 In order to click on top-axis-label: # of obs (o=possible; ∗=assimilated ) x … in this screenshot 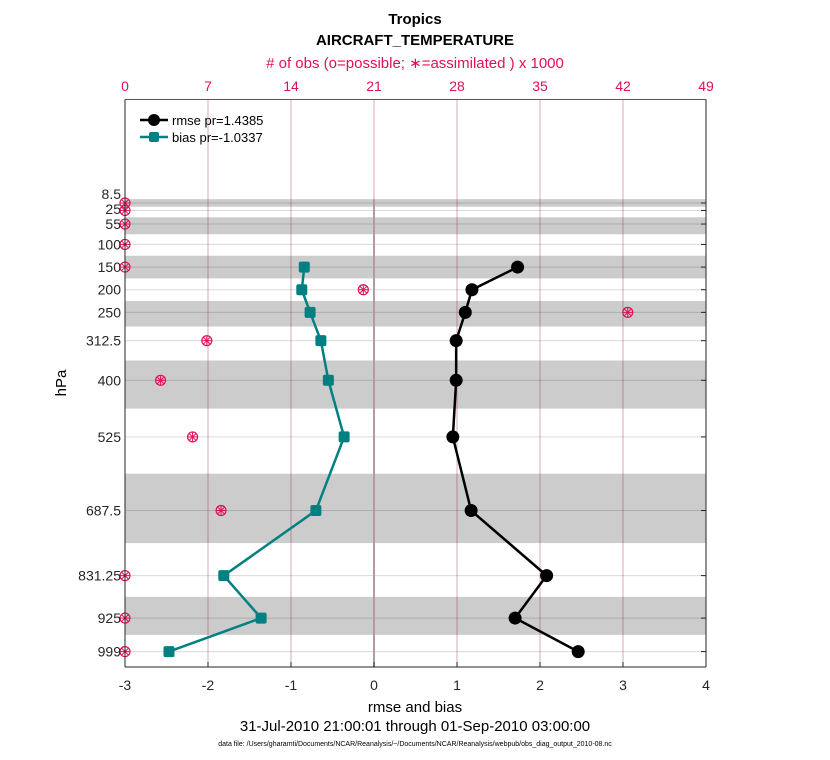, I will do `click(415, 63)`.